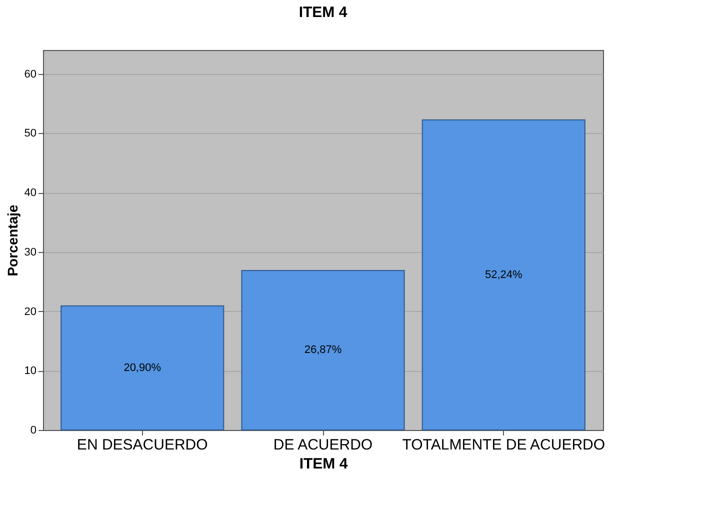 This screenshot has height=512, width=720. Describe the element at coordinates (30, 312) in the screenshot. I see `y-tick-label: 20` at that location.